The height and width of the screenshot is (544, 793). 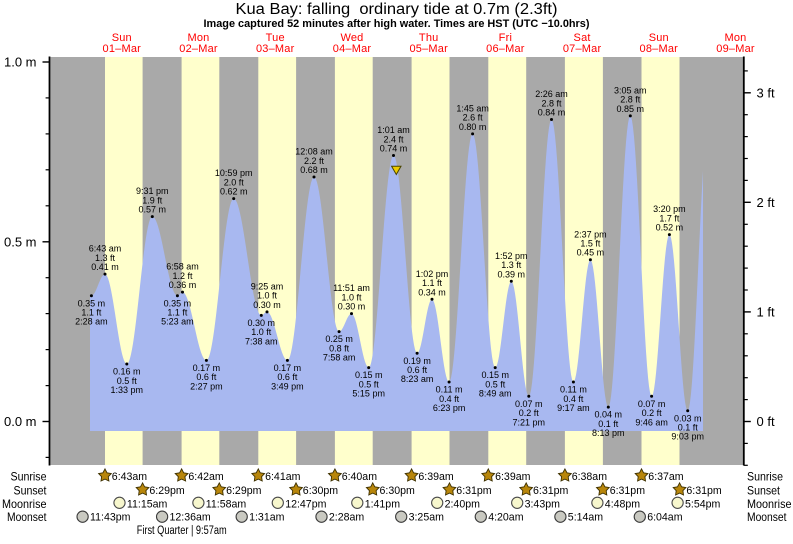 What do you see at coordinates (529, 413) in the screenshot?
I see `svg-text: 0.2 ft` at bounding box center [529, 413].